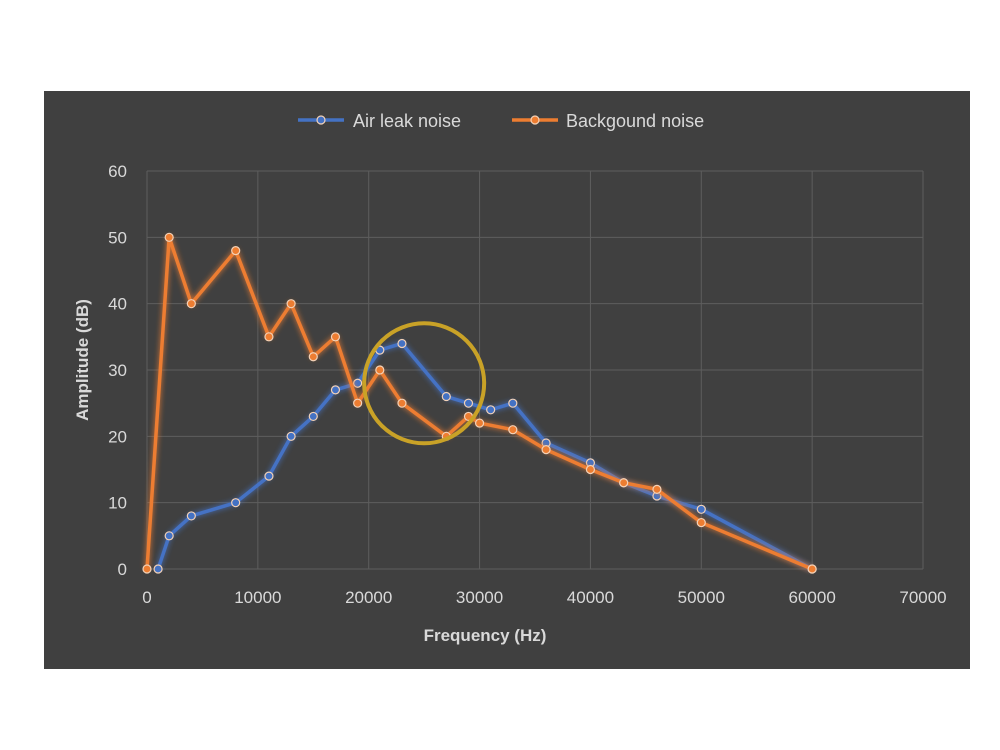 The image size is (1000, 750). I want to click on y-tick-label: 40, so click(117, 304).